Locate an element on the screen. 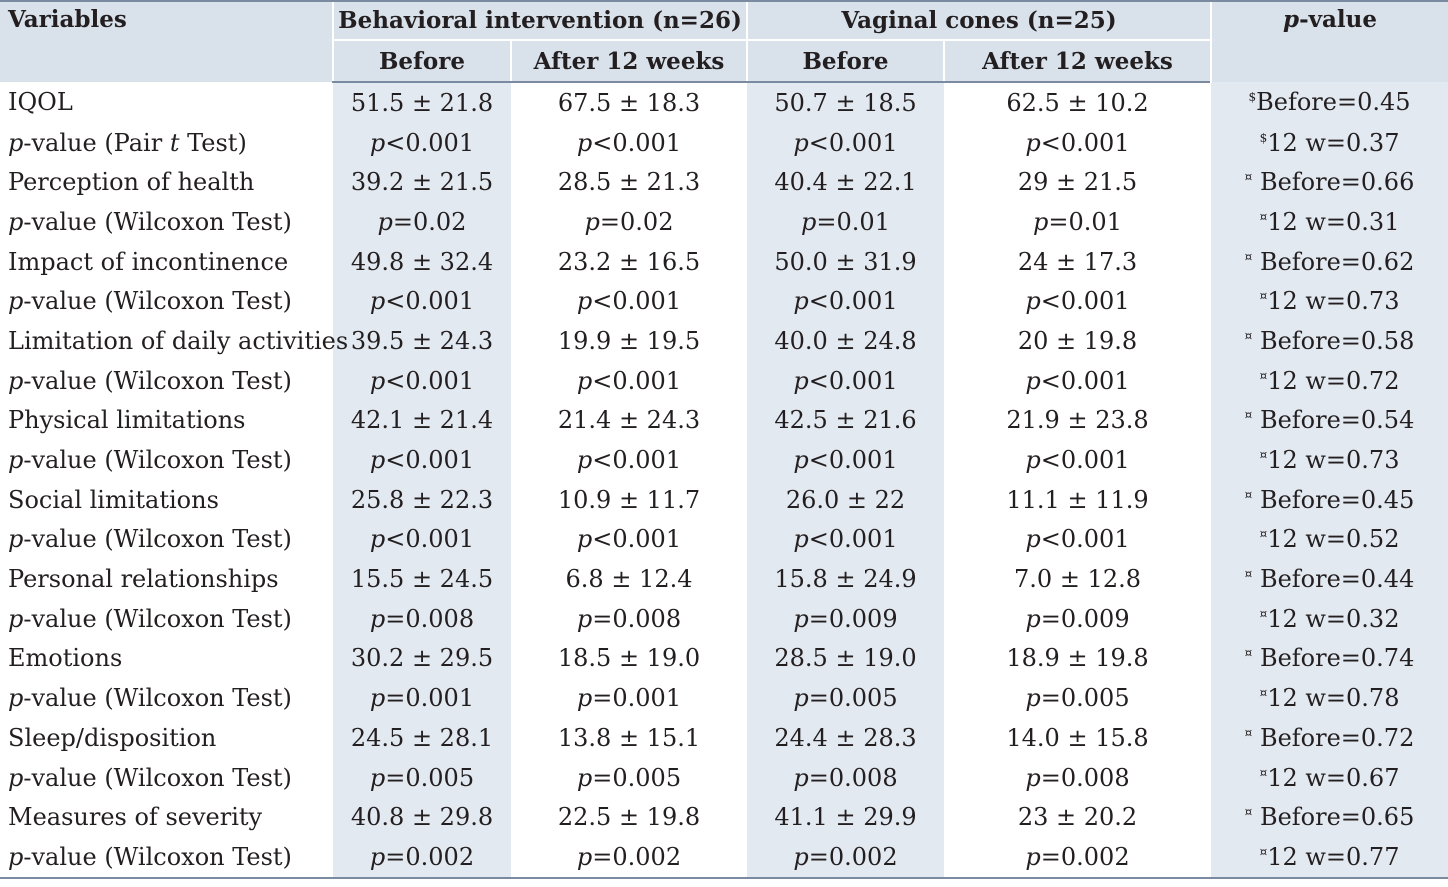 This screenshot has width=1448, height=887. p-value-header: p-value is located at coordinates (1329, 41).